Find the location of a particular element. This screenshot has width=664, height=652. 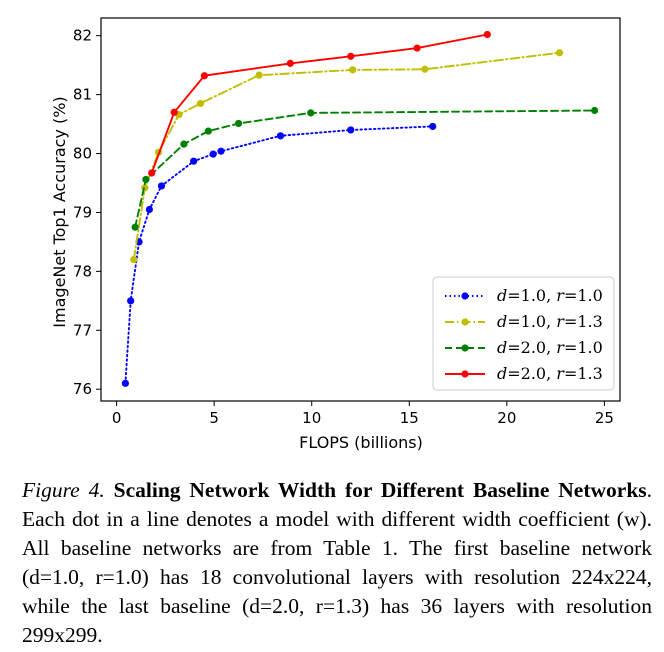

legend-item: d=2.0, r=1.0 is located at coordinates (524, 347).